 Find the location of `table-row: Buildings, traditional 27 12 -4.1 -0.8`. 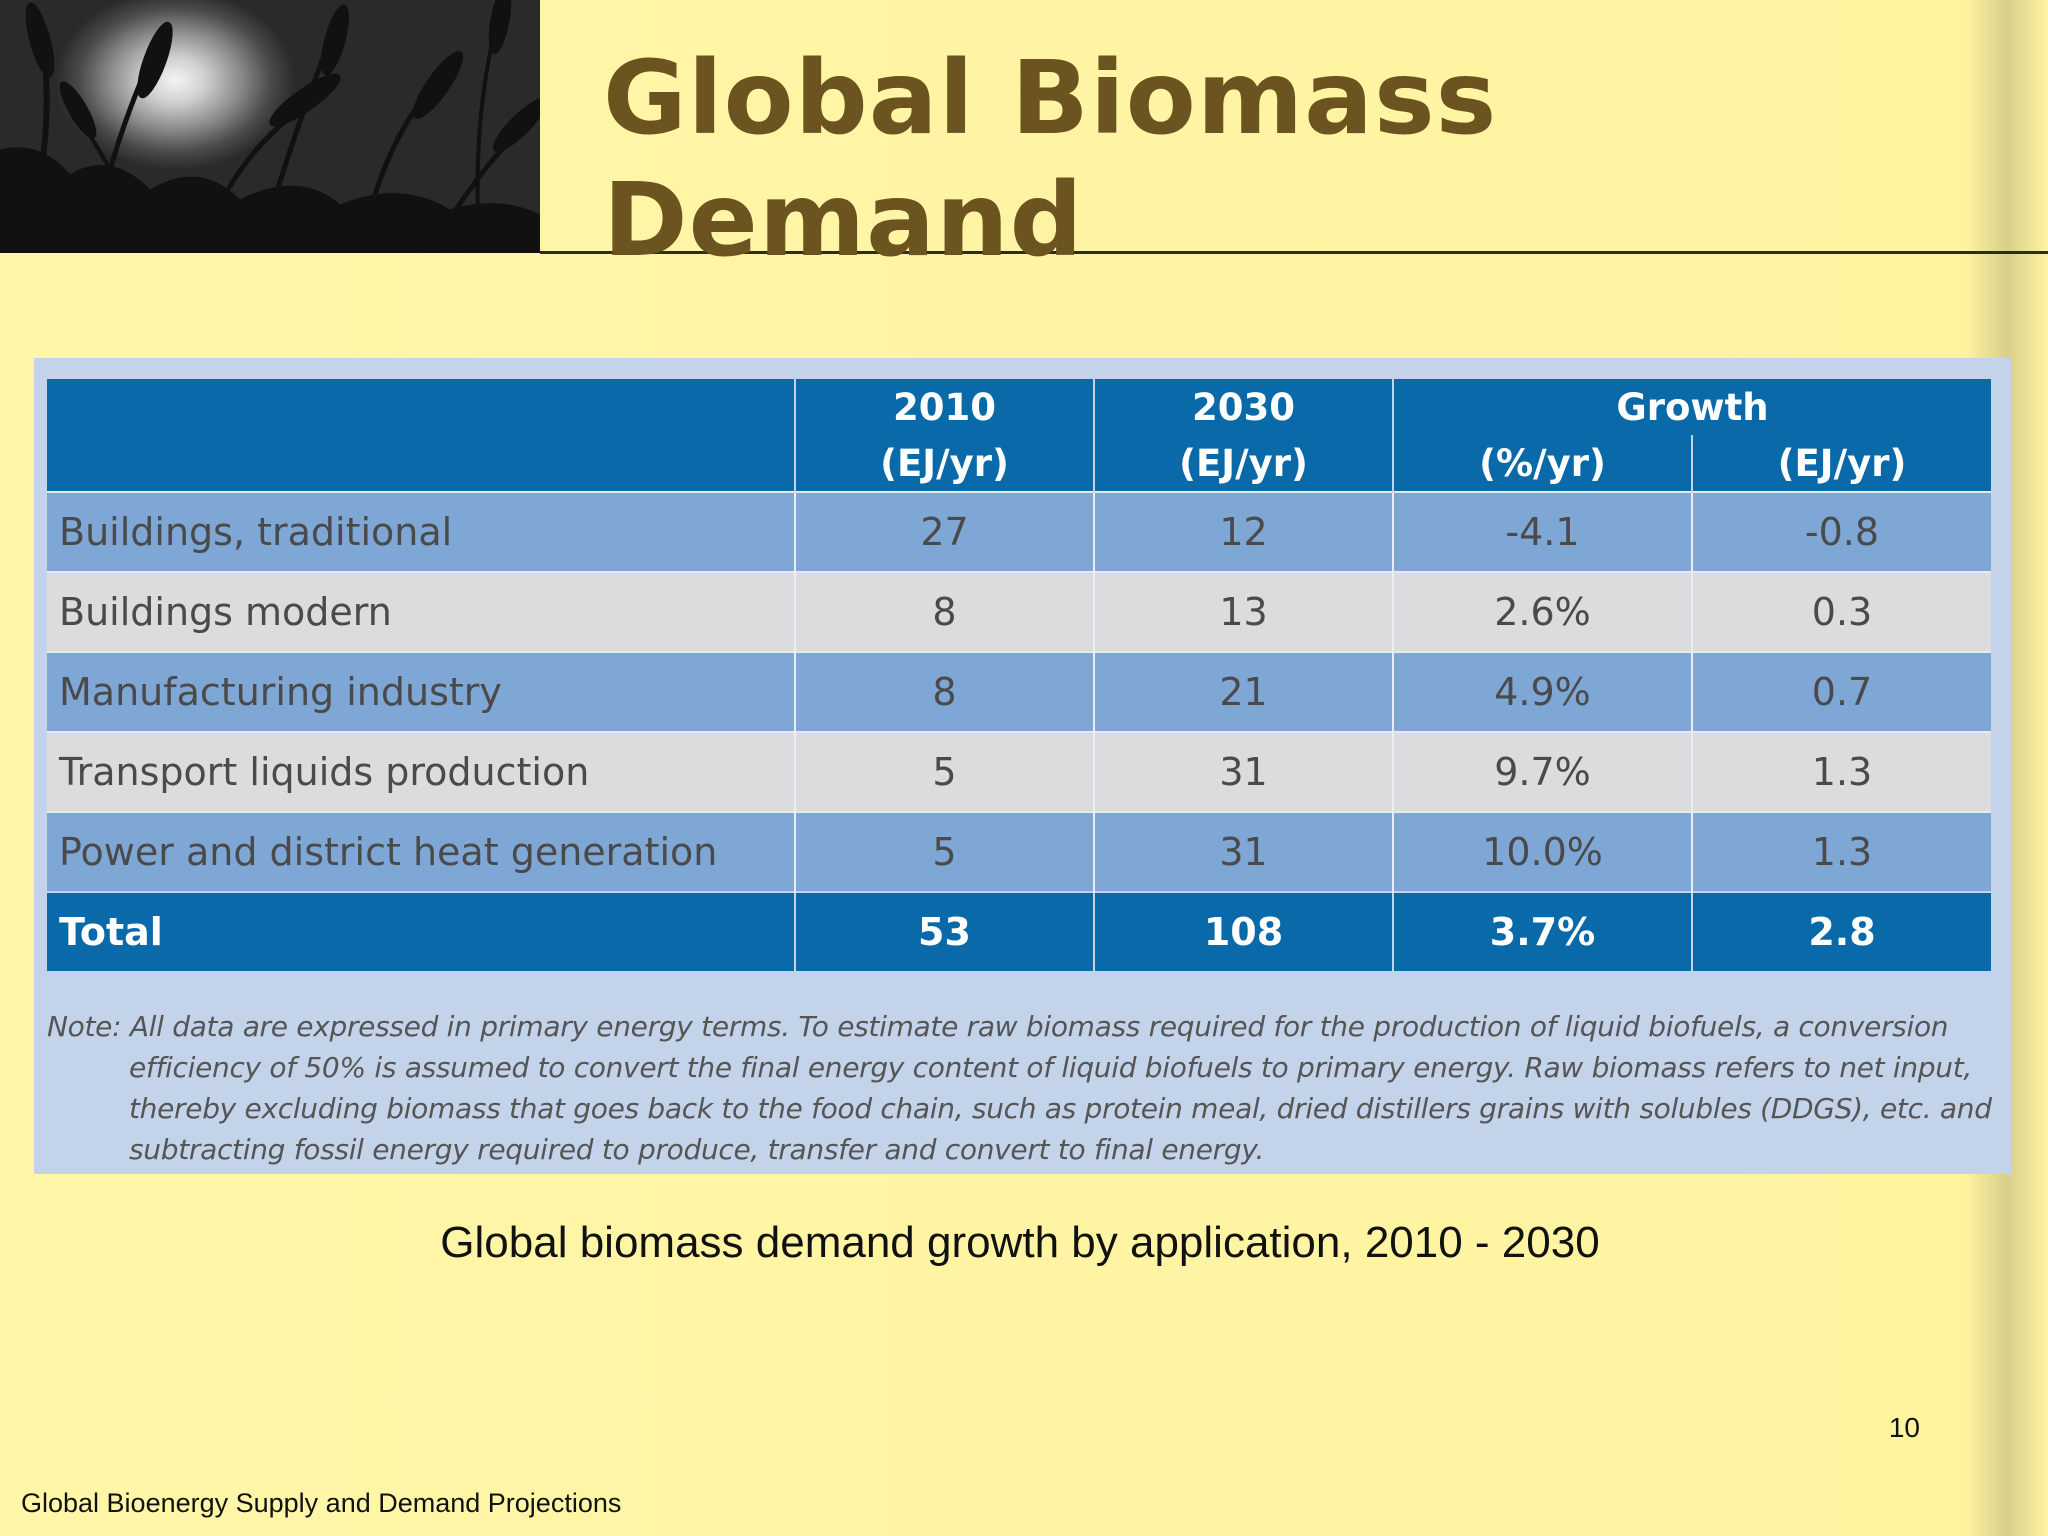

table-row: Buildings, traditional 27 12 -4.1 -0.8 is located at coordinates (1019, 531).